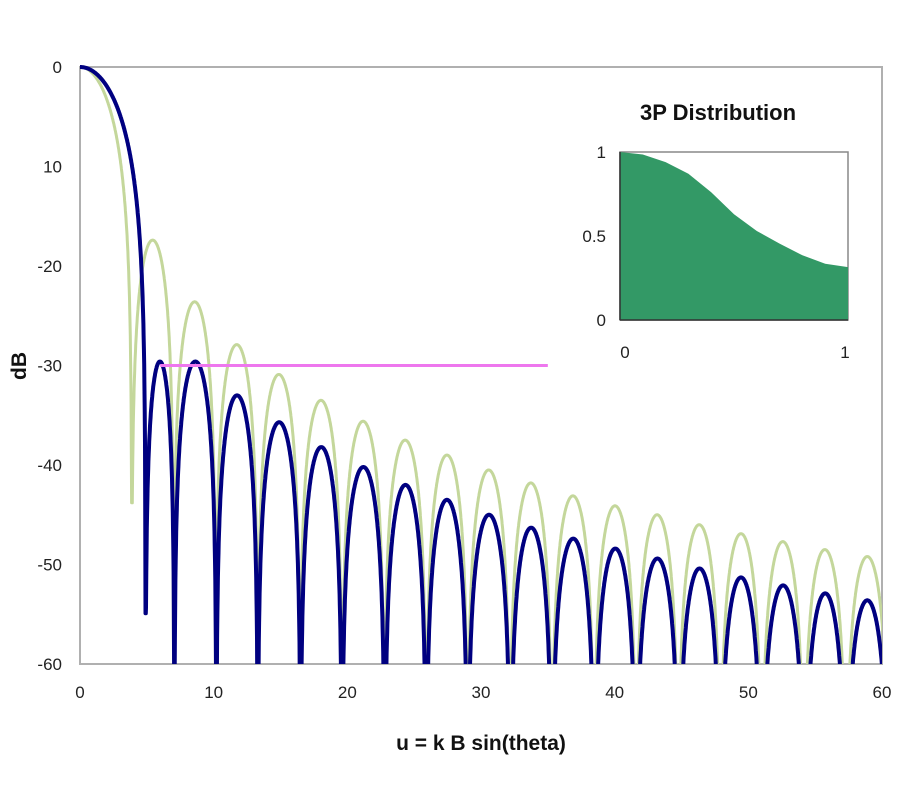 This screenshot has height=805, width=900. What do you see at coordinates (49, 664) in the screenshot?
I see `y-tick-label: -60` at bounding box center [49, 664].